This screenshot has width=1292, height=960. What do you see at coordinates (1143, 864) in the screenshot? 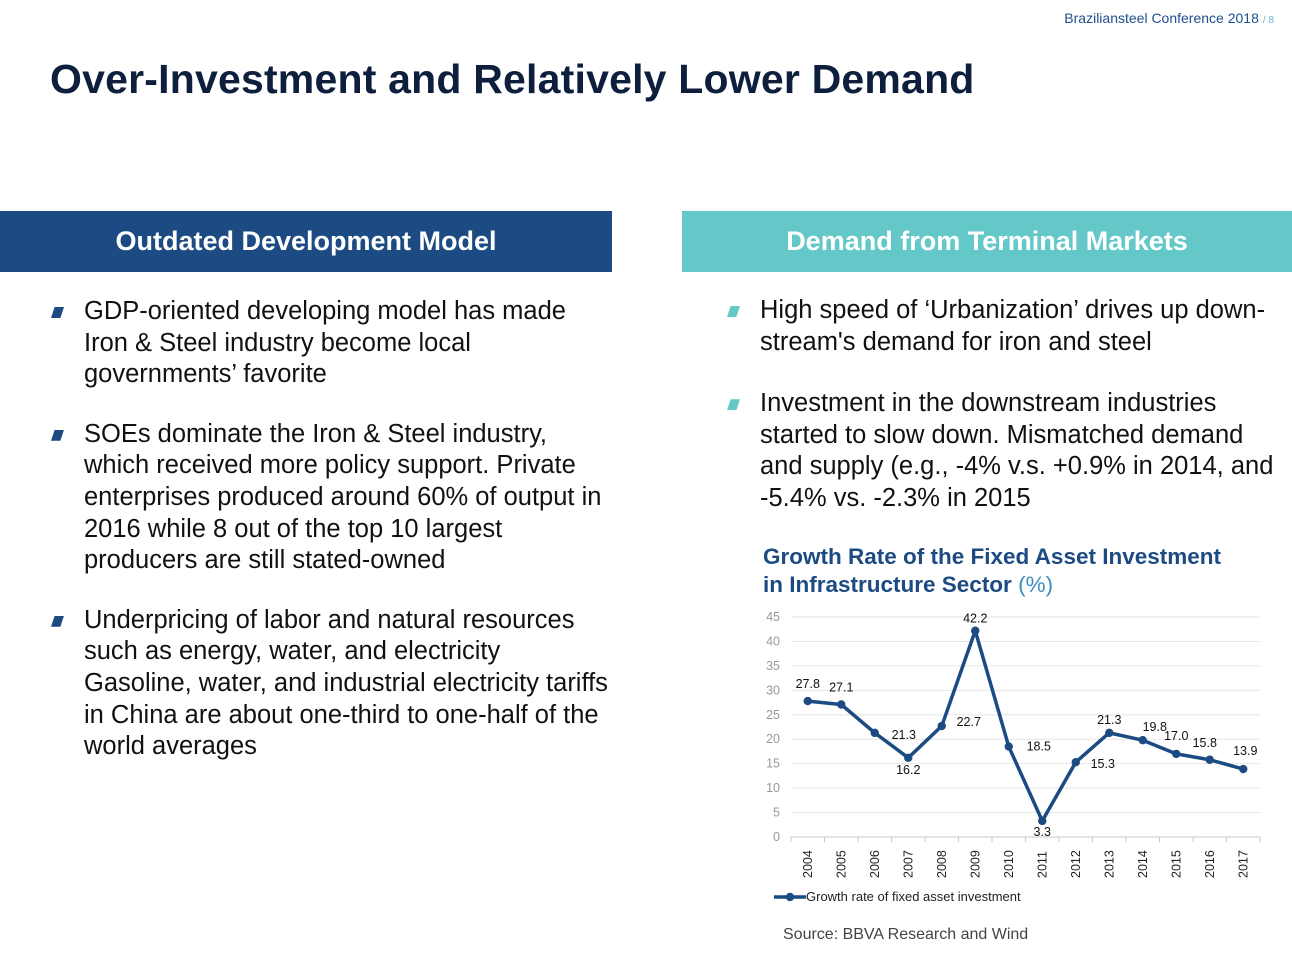
I see `x-tick-label: 2014` at bounding box center [1143, 864].